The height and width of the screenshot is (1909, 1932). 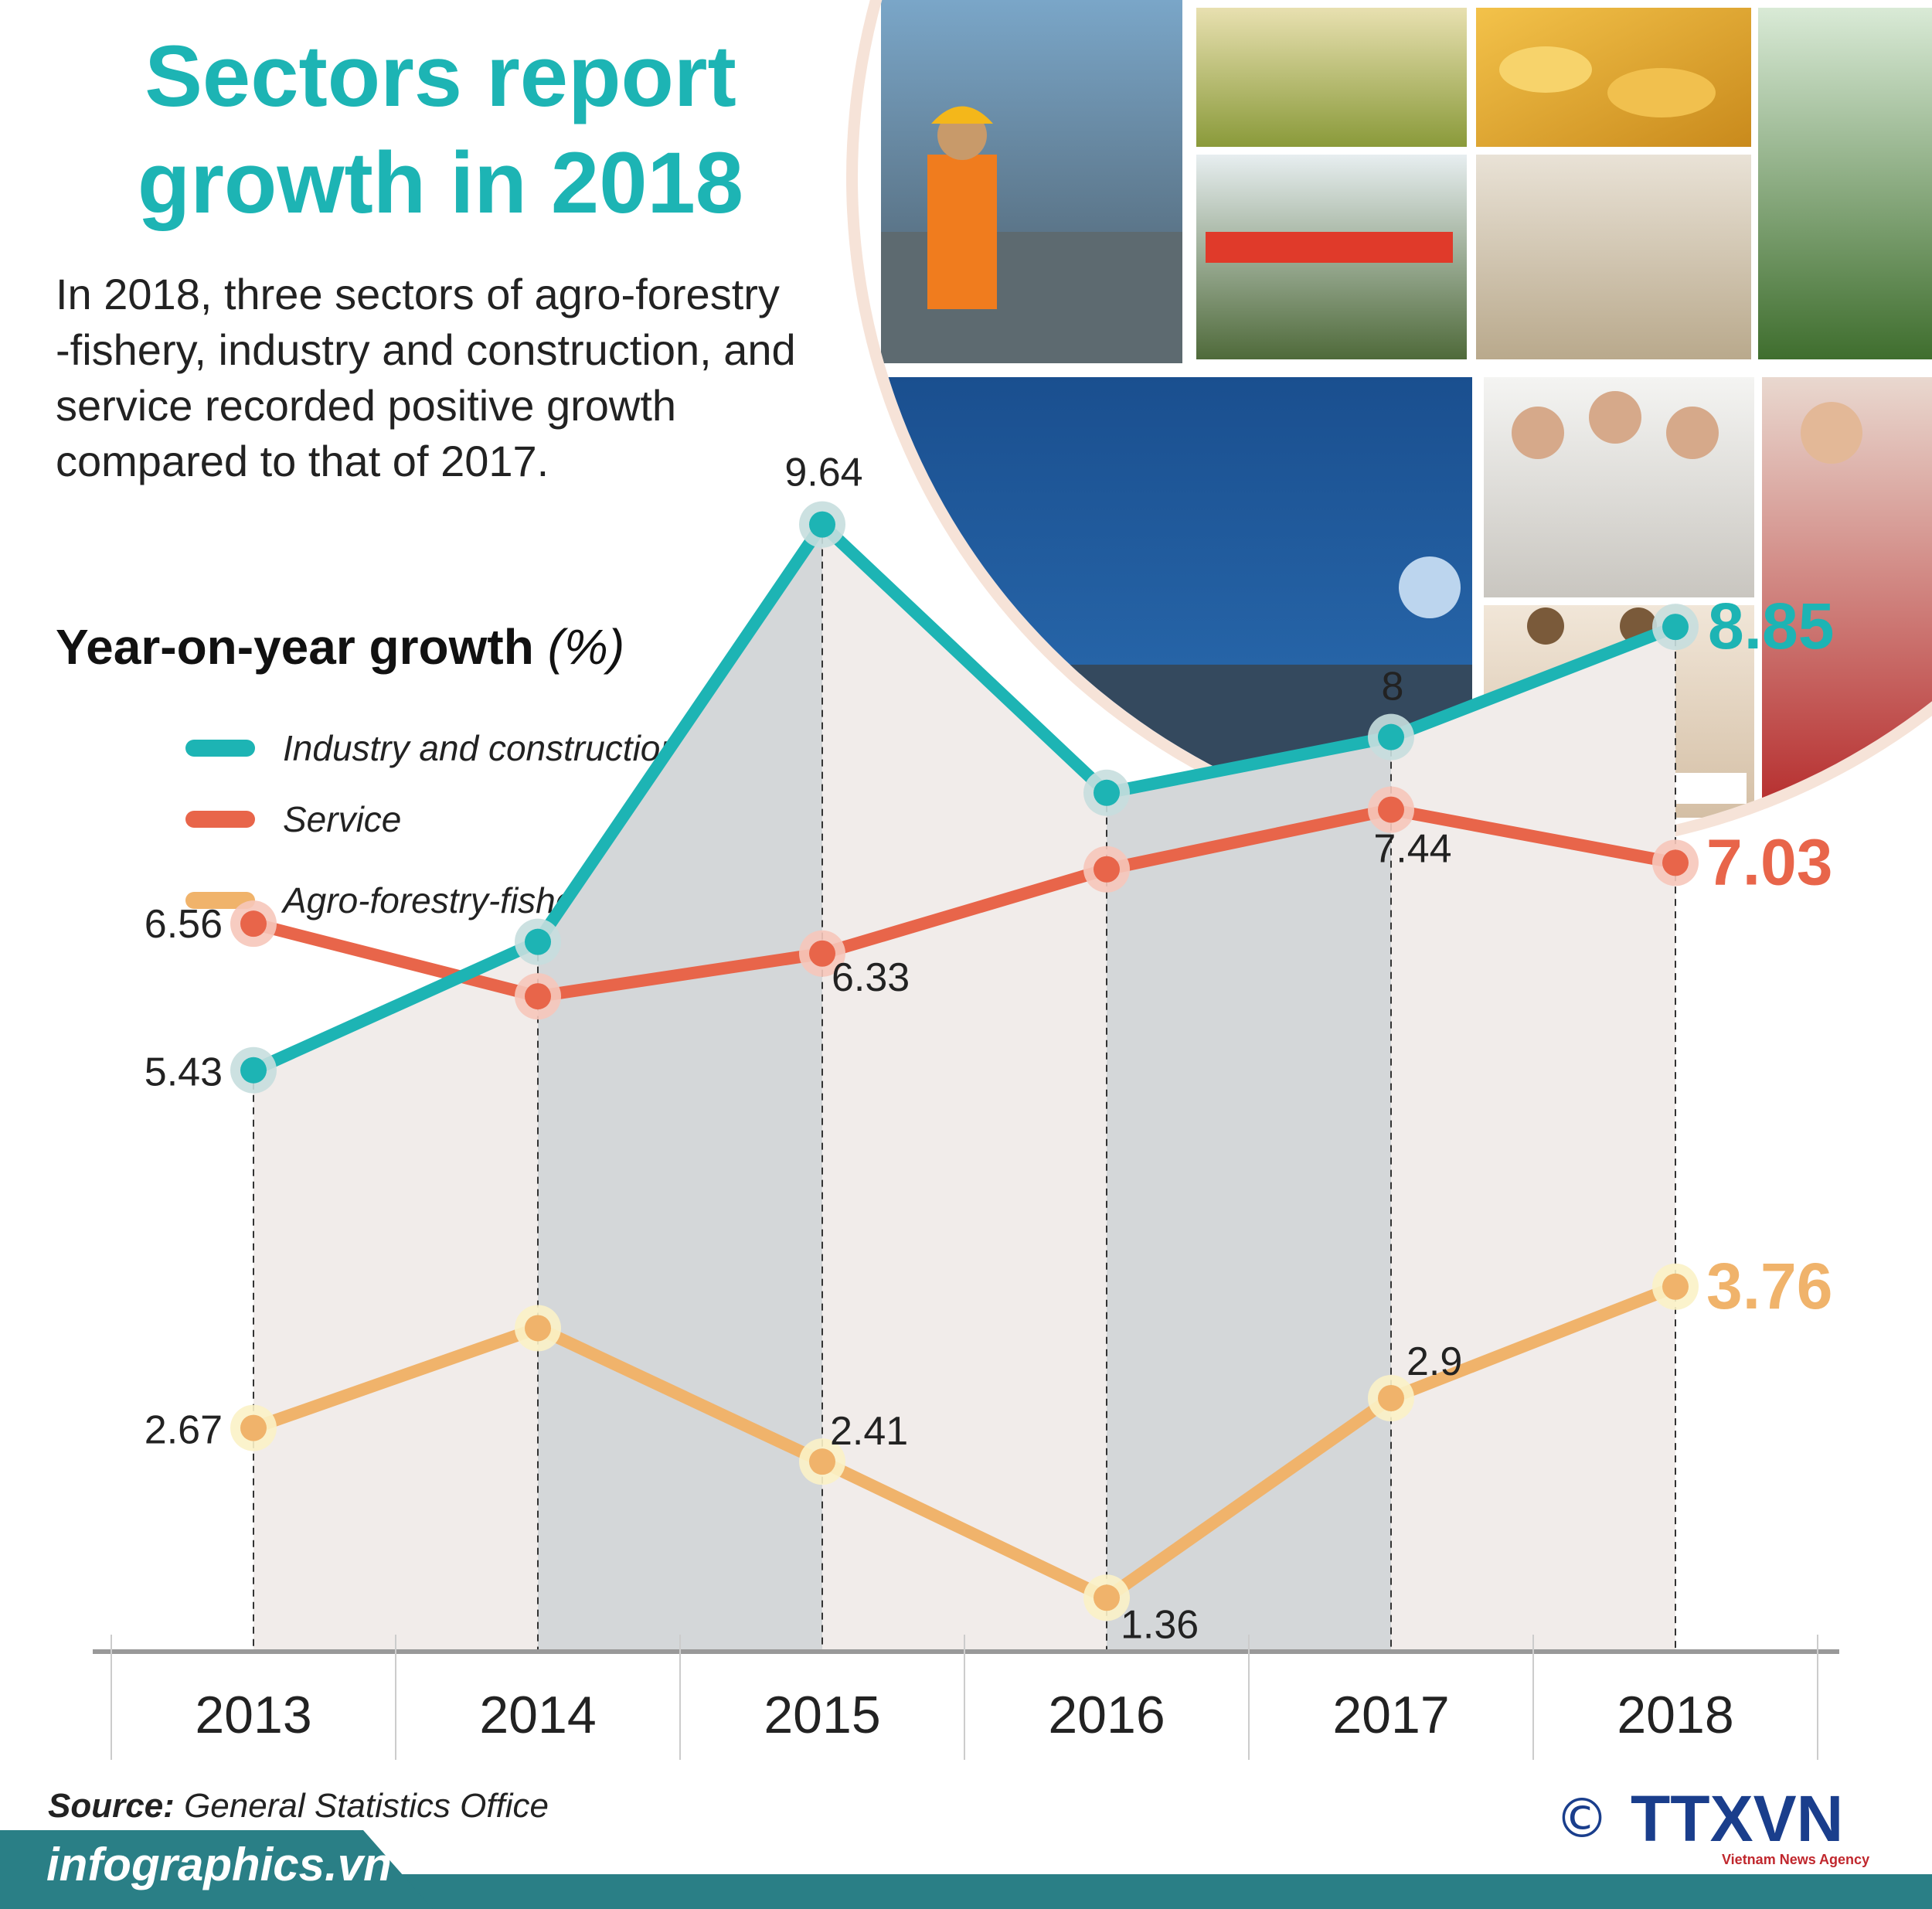 What do you see at coordinates (1031, 181) in the screenshot?
I see `construction-worker-photo` at bounding box center [1031, 181].